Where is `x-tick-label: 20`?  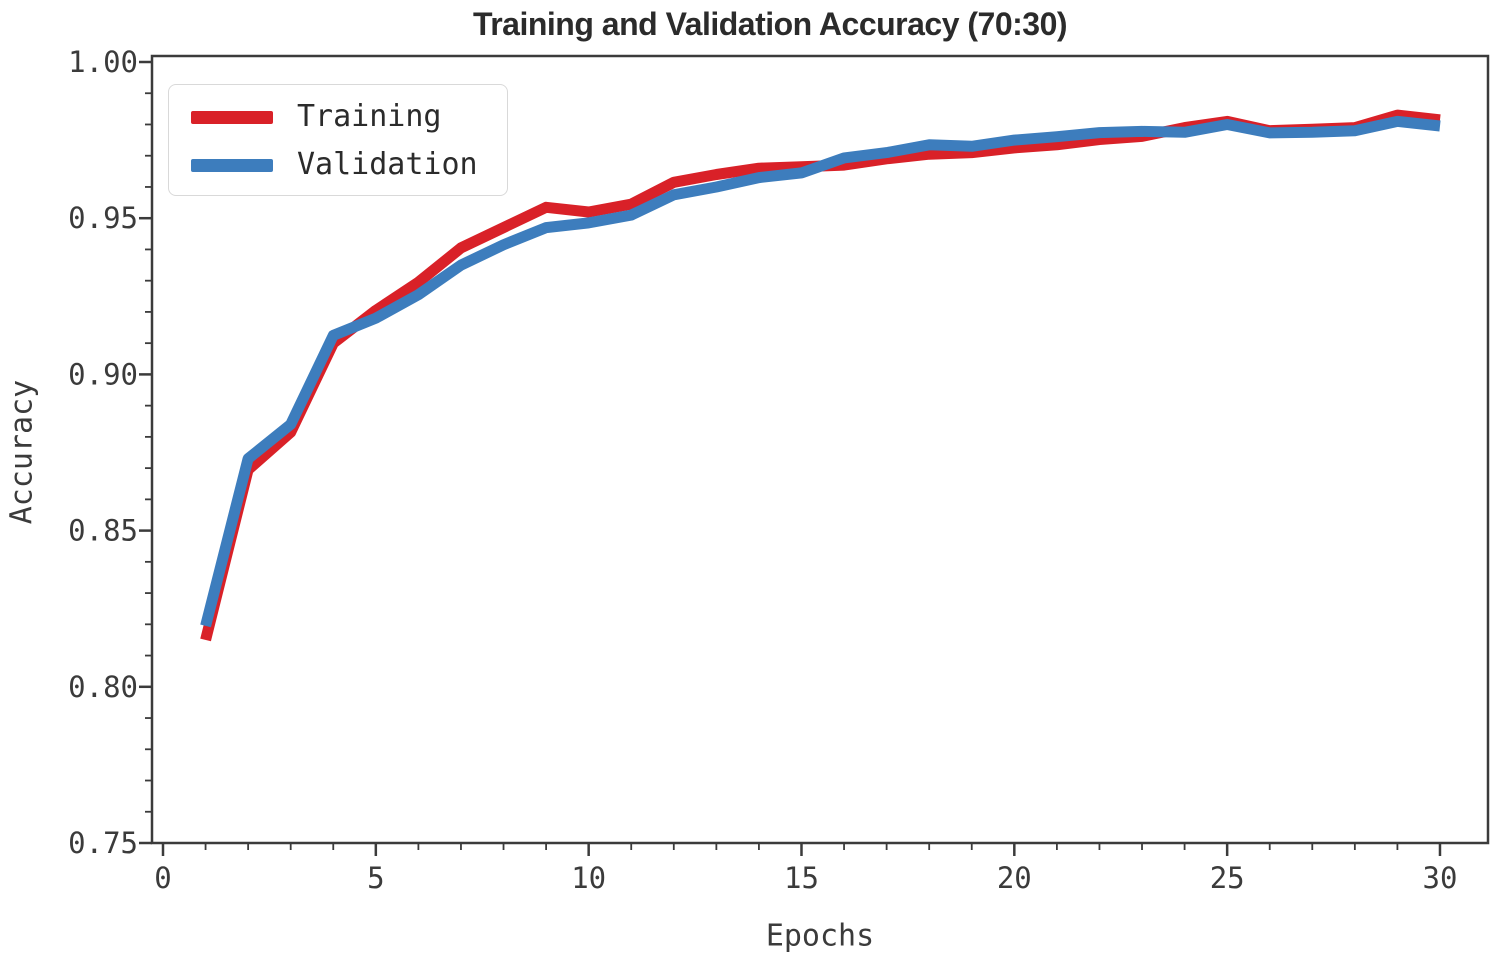 x-tick-label: 20 is located at coordinates (1014, 878).